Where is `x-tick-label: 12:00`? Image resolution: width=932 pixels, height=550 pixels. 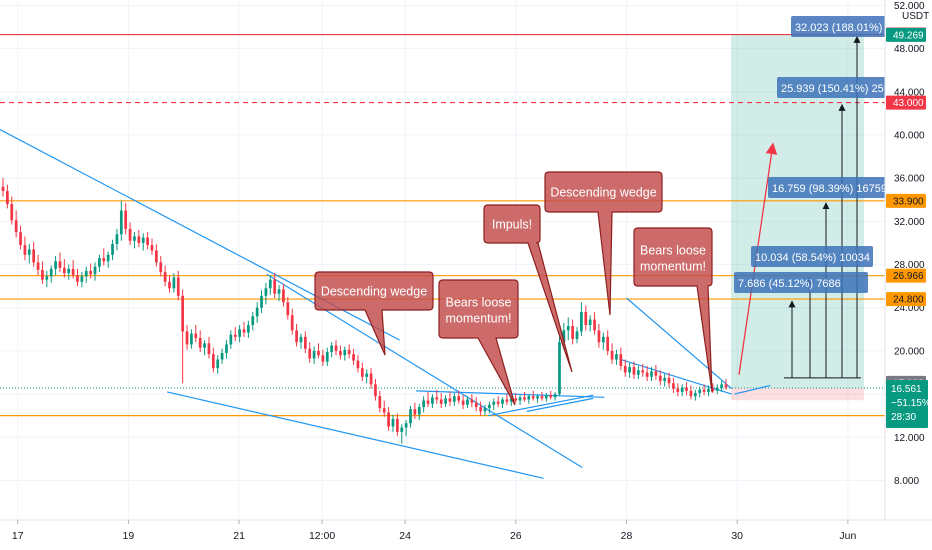
x-tick-label: 12:00 is located at coordinates (322, 536).